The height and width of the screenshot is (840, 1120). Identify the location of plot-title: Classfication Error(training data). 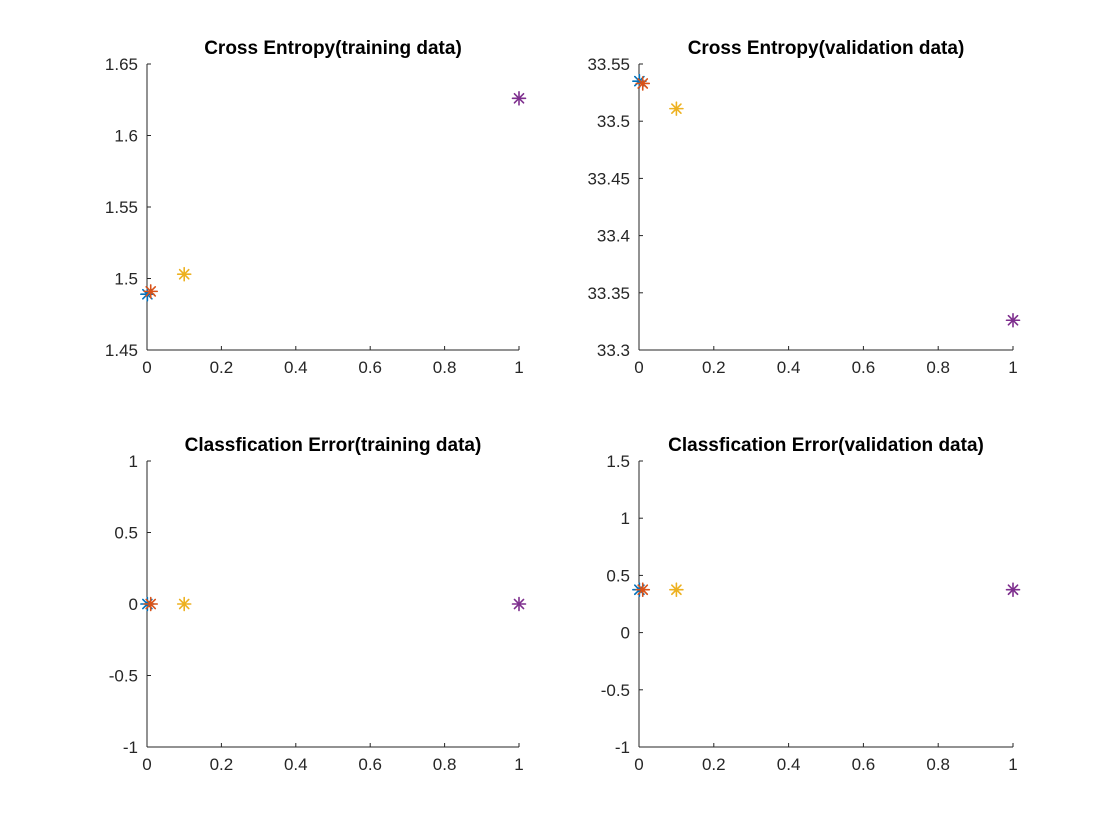
(333, 445).